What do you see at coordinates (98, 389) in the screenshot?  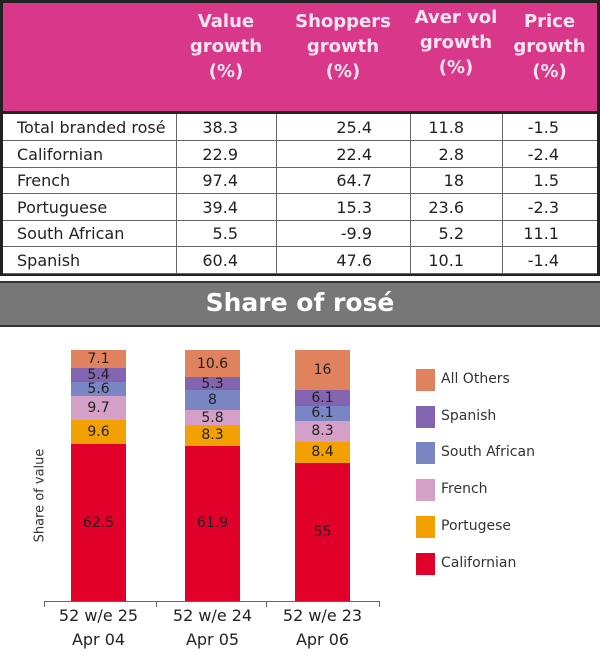 I see `bar-segment-south-african: 5.6` at bounding box center [98, 389].